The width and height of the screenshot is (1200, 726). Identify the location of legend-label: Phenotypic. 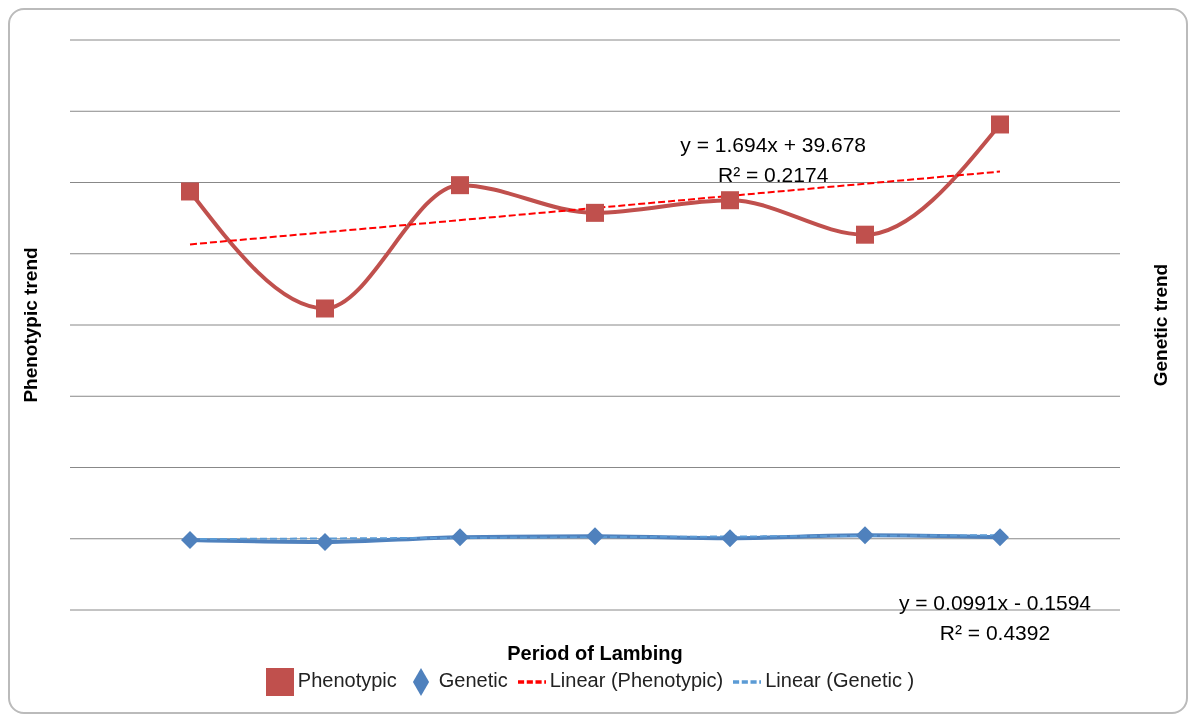
(347, 680).